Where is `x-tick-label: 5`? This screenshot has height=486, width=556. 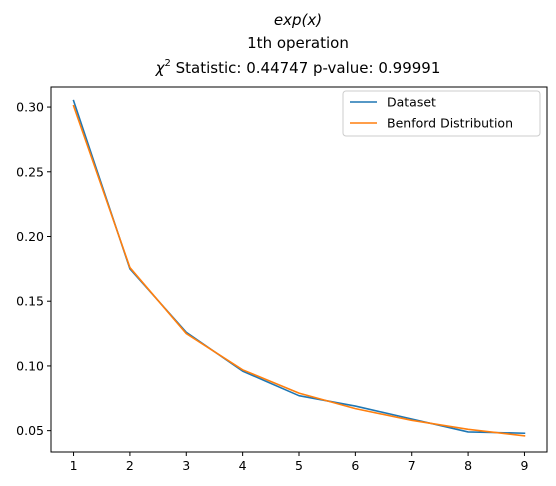
x-tick-label: 5 is located at coordinates (299, 465).